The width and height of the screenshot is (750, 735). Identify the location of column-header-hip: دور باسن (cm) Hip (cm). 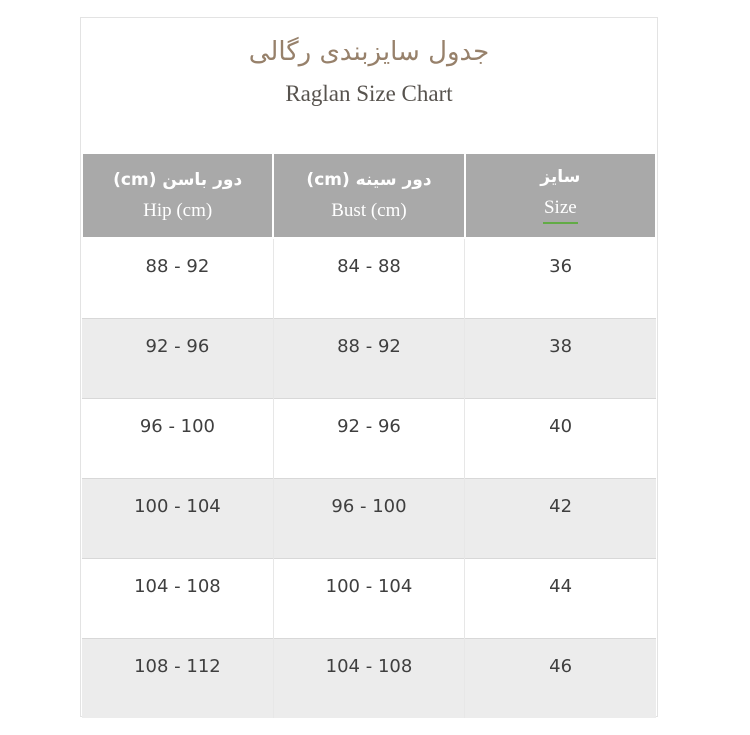
(177, 195).